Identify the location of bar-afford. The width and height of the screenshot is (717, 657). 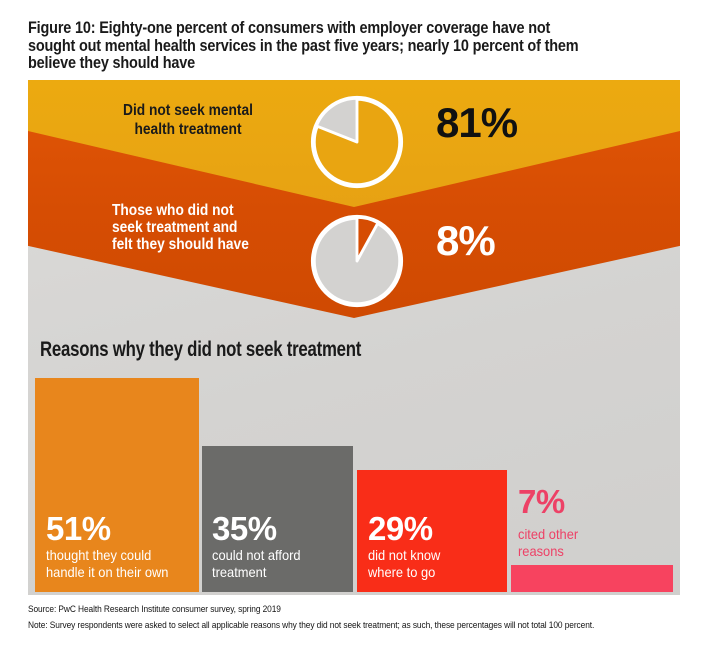
(277, 519).